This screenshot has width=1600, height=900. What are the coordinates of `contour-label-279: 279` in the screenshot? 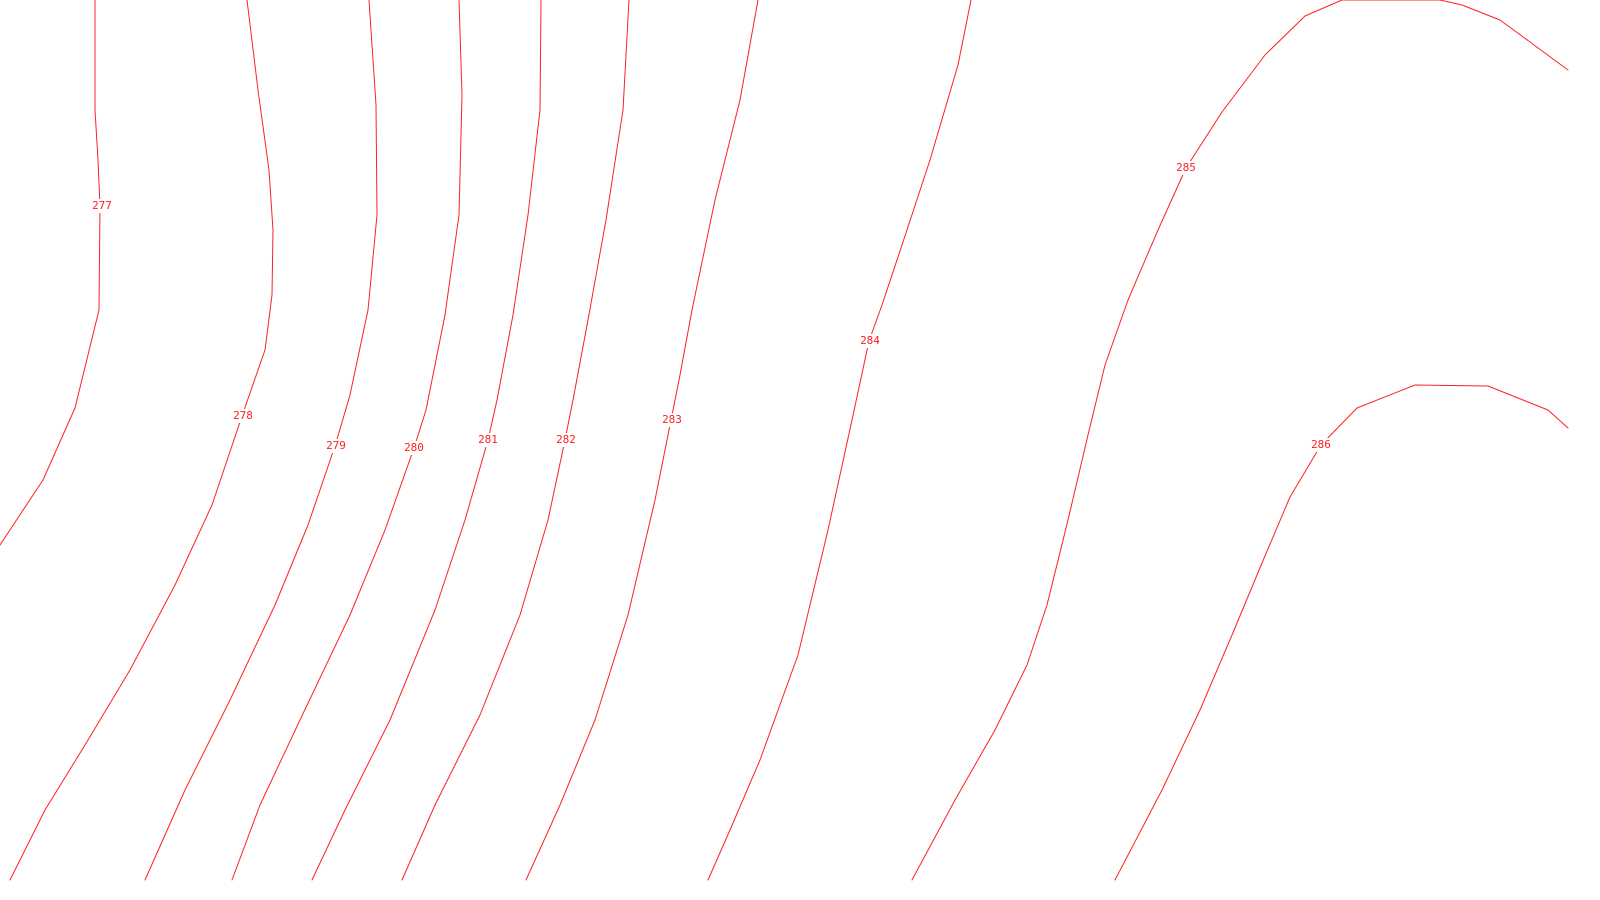 It's located at (336, 445).